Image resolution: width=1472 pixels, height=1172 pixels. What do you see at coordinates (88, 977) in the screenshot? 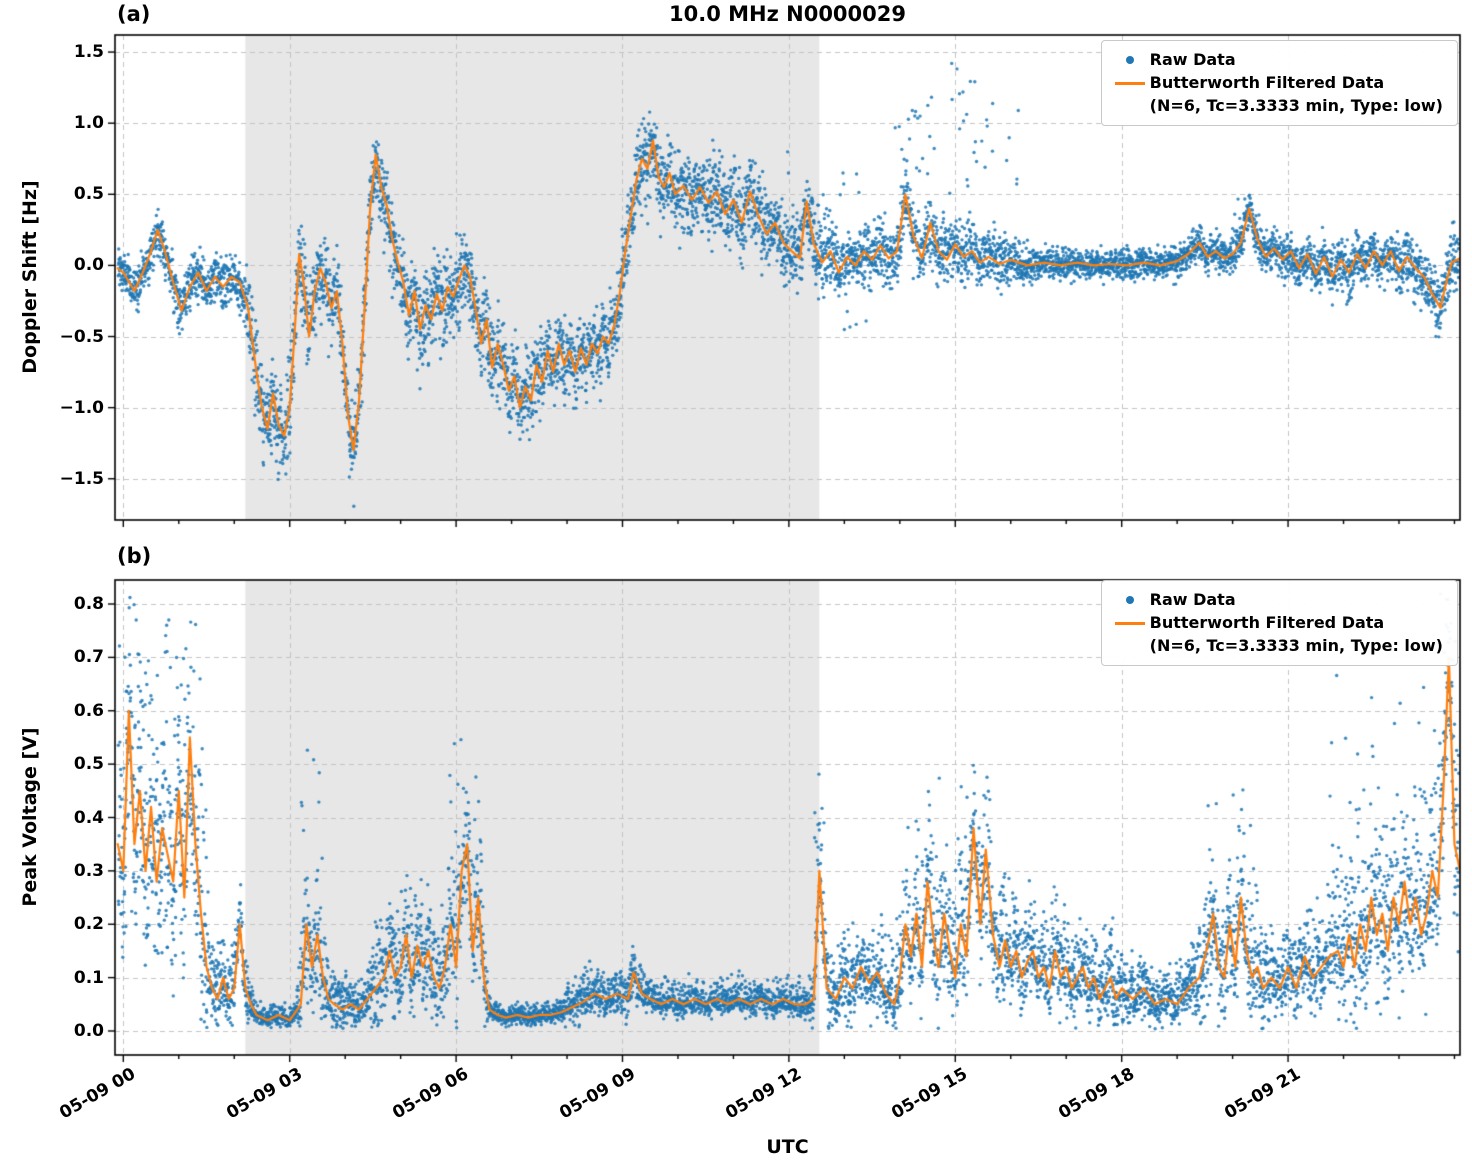
I see `y-tick-label: 0.1` at bounding box center [88, 977].